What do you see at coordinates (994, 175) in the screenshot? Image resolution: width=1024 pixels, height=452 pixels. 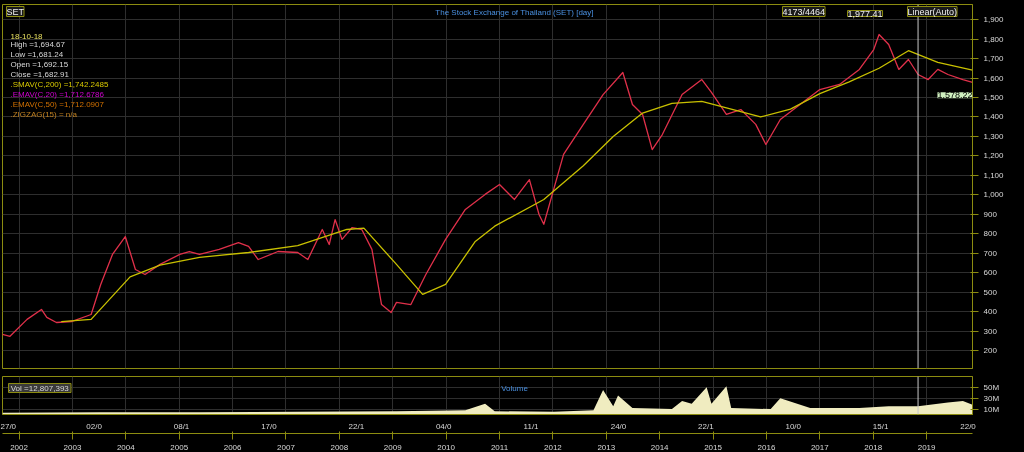 I see `y-tick-label: 1,100` at bounding box center [994, 175].